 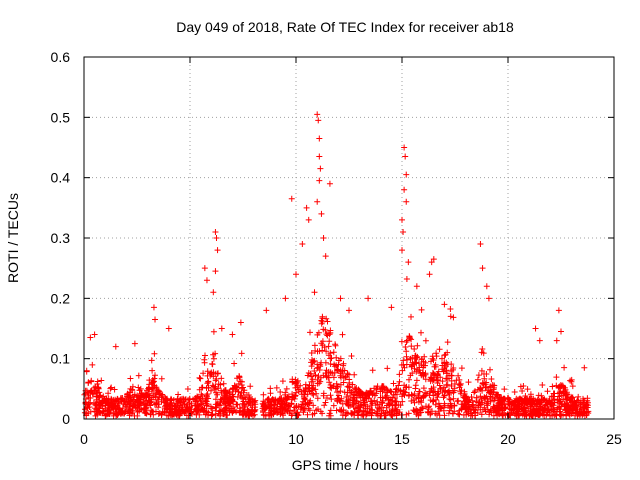 I want to click on x-tick-label: 20, so click(x=508, y=439).